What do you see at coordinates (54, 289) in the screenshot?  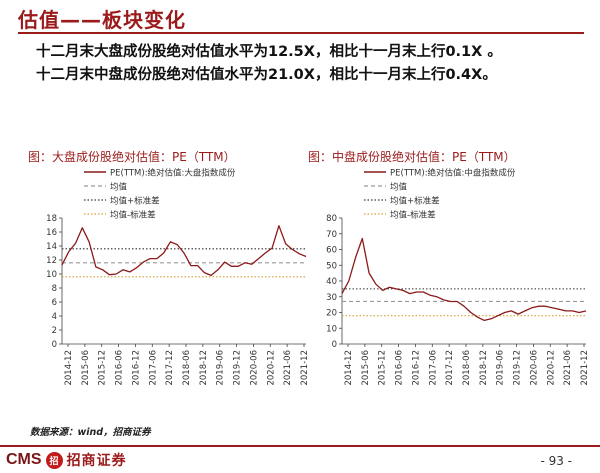 I see `y-tick-label: 8` at bounding box center [54, 289].